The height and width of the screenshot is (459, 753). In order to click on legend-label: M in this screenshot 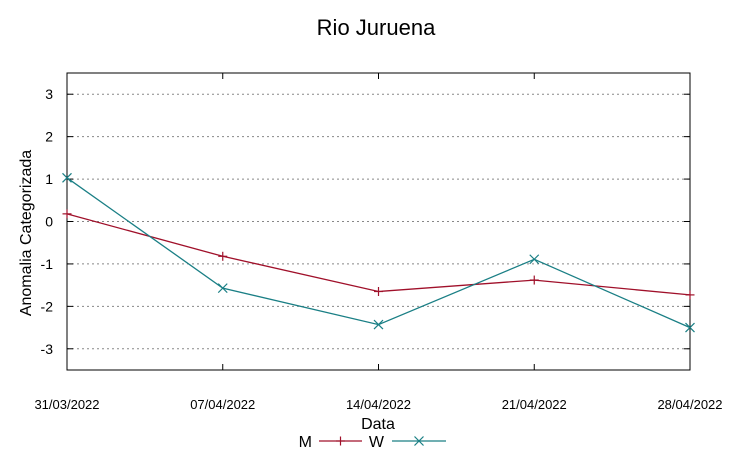, I will do `click(305, 442)`.